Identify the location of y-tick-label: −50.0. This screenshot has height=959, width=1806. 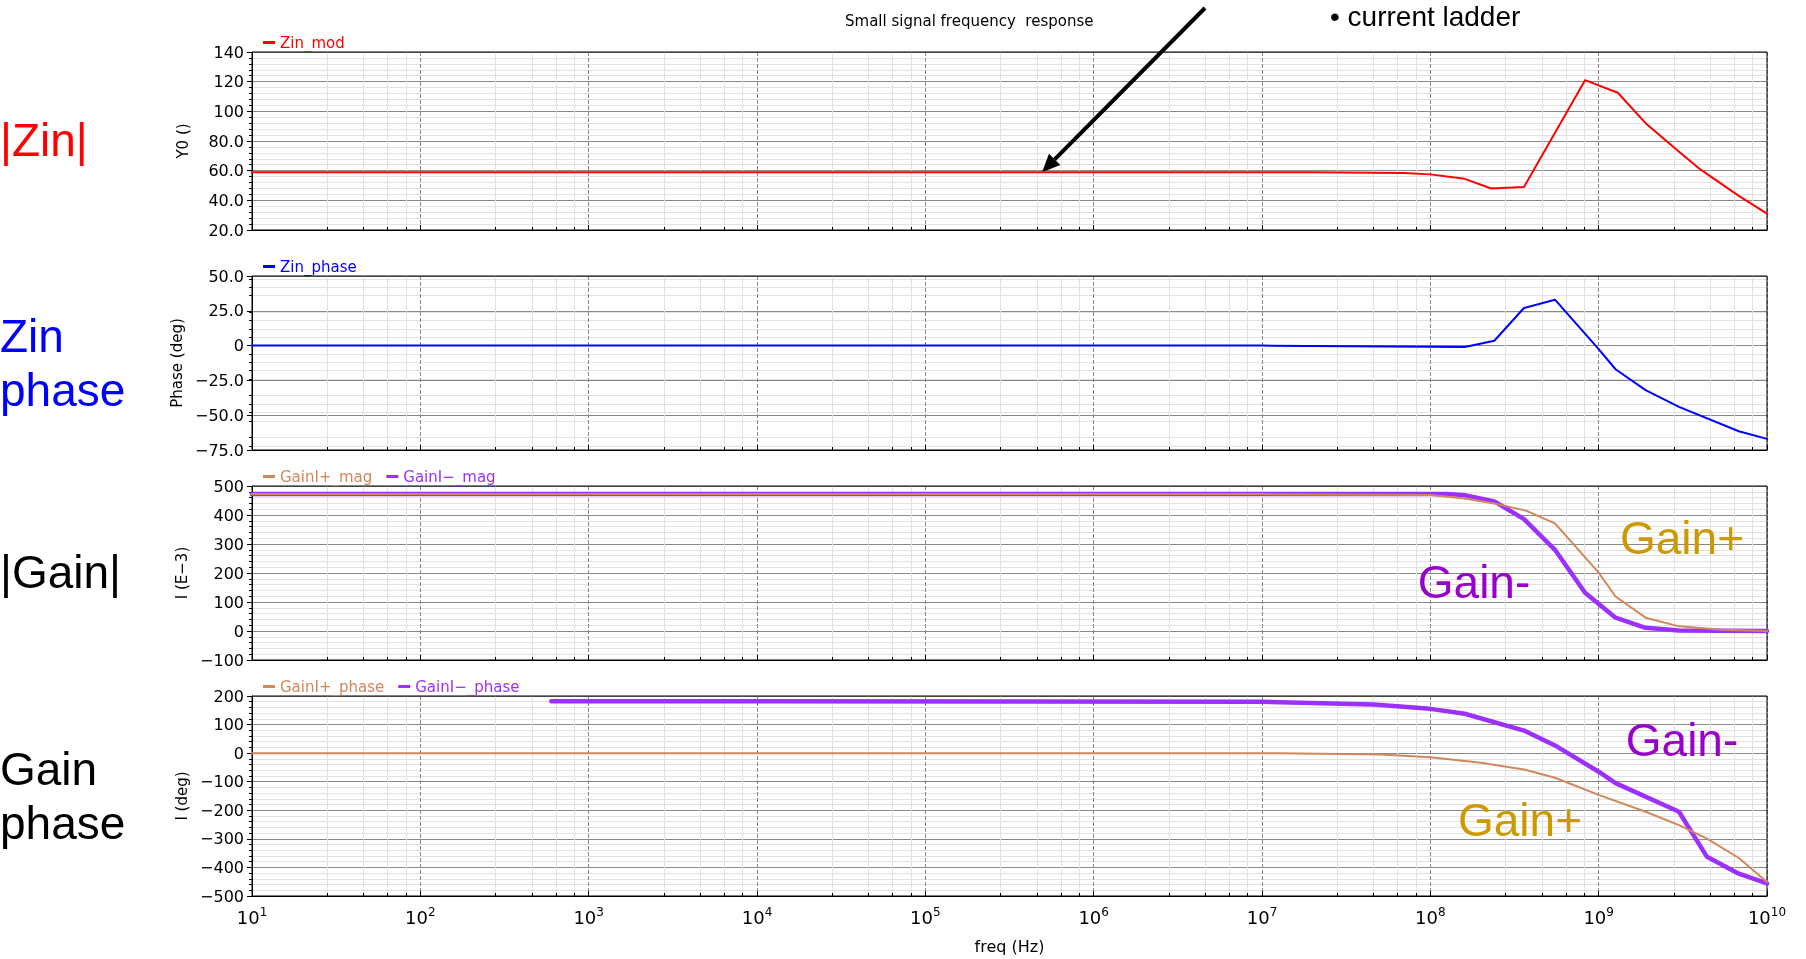
(219, 415).